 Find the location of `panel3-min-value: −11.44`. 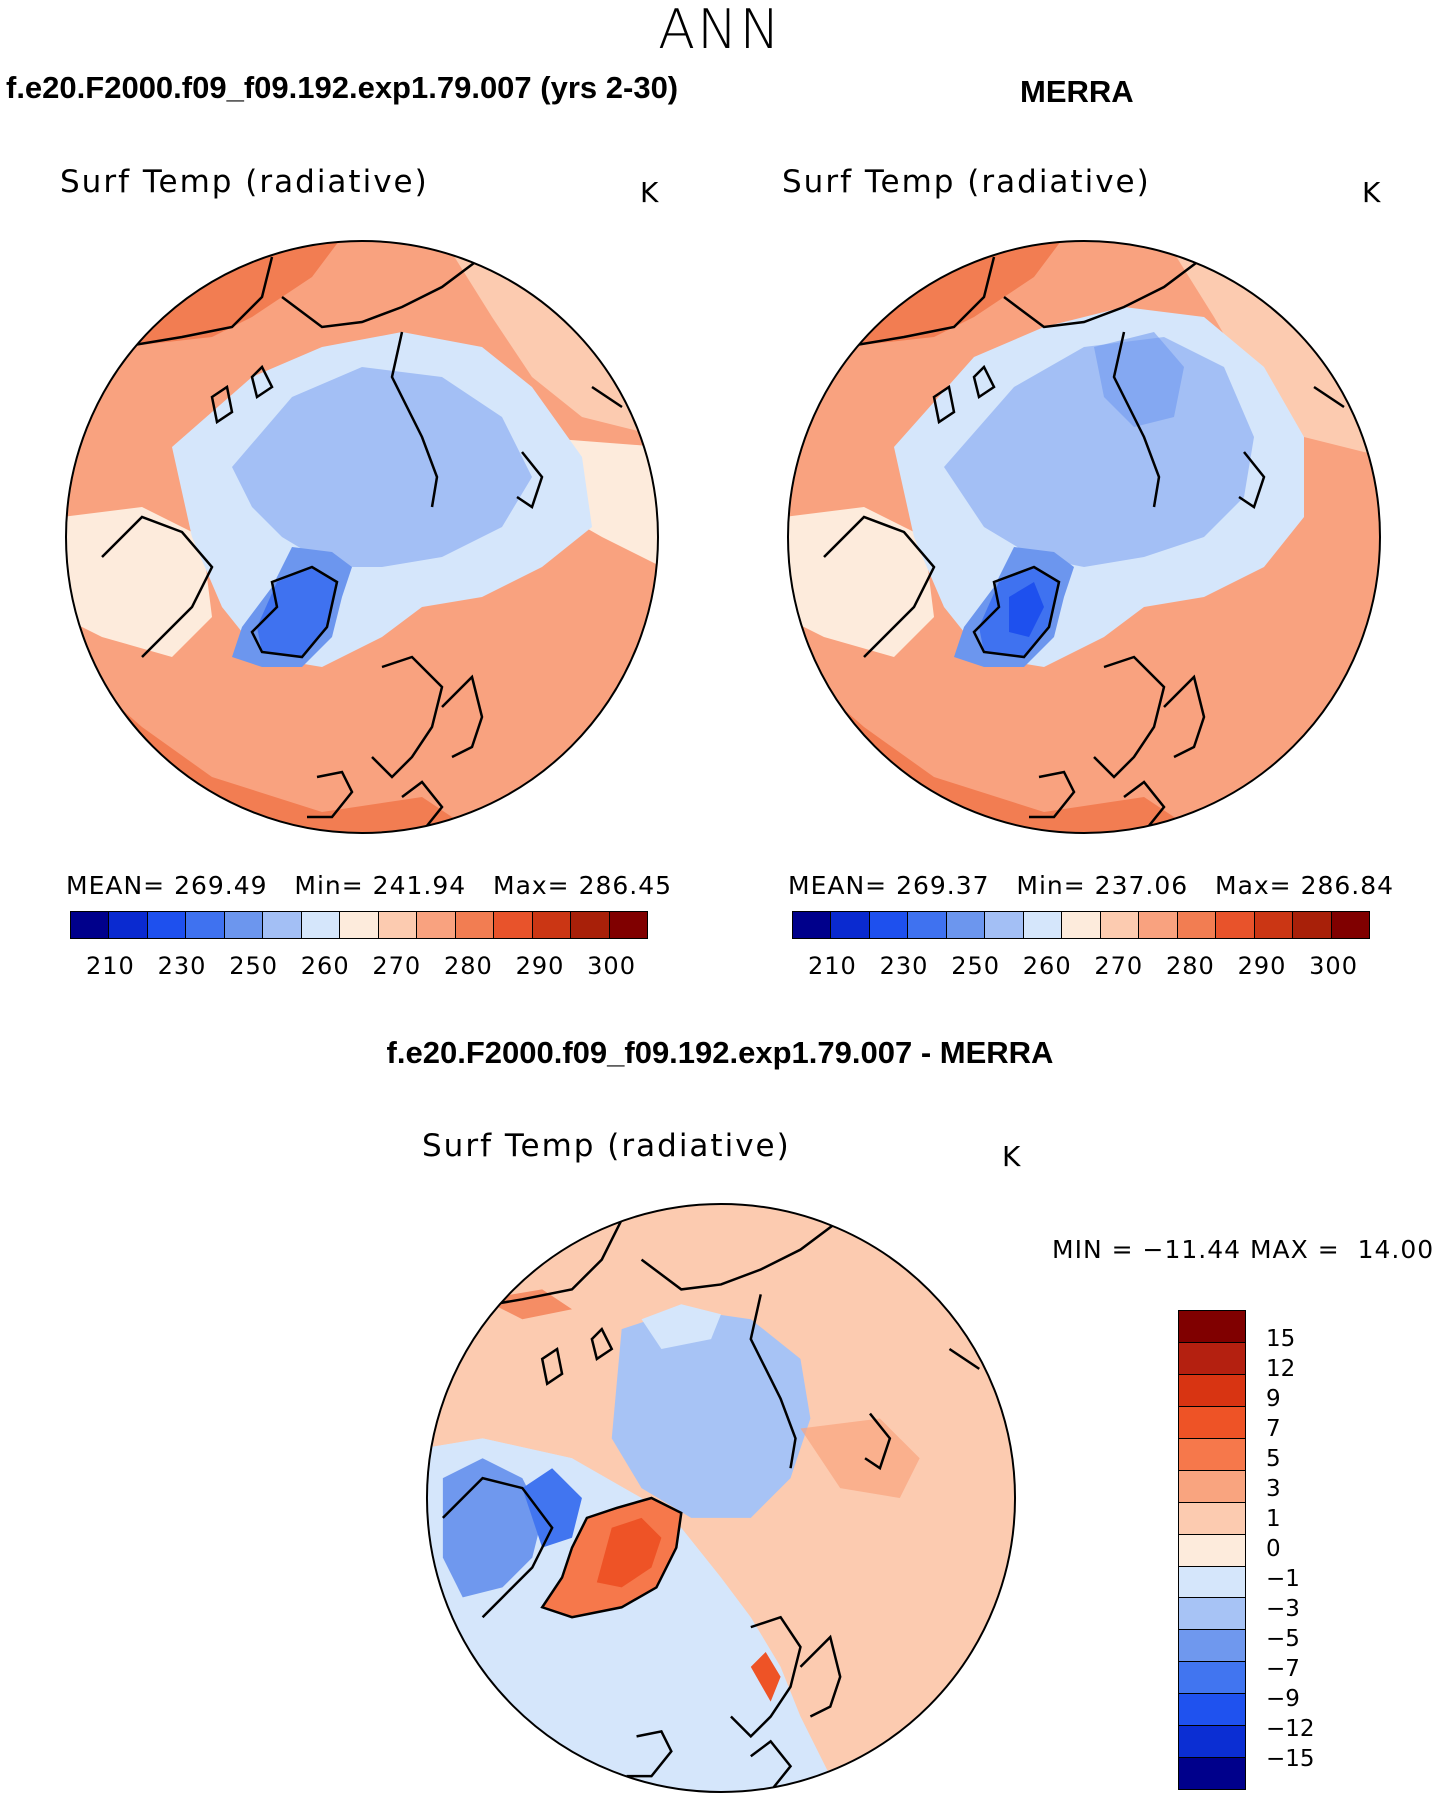

panel3-min-value: −11.44 is located at coordinates (1192, 1249).